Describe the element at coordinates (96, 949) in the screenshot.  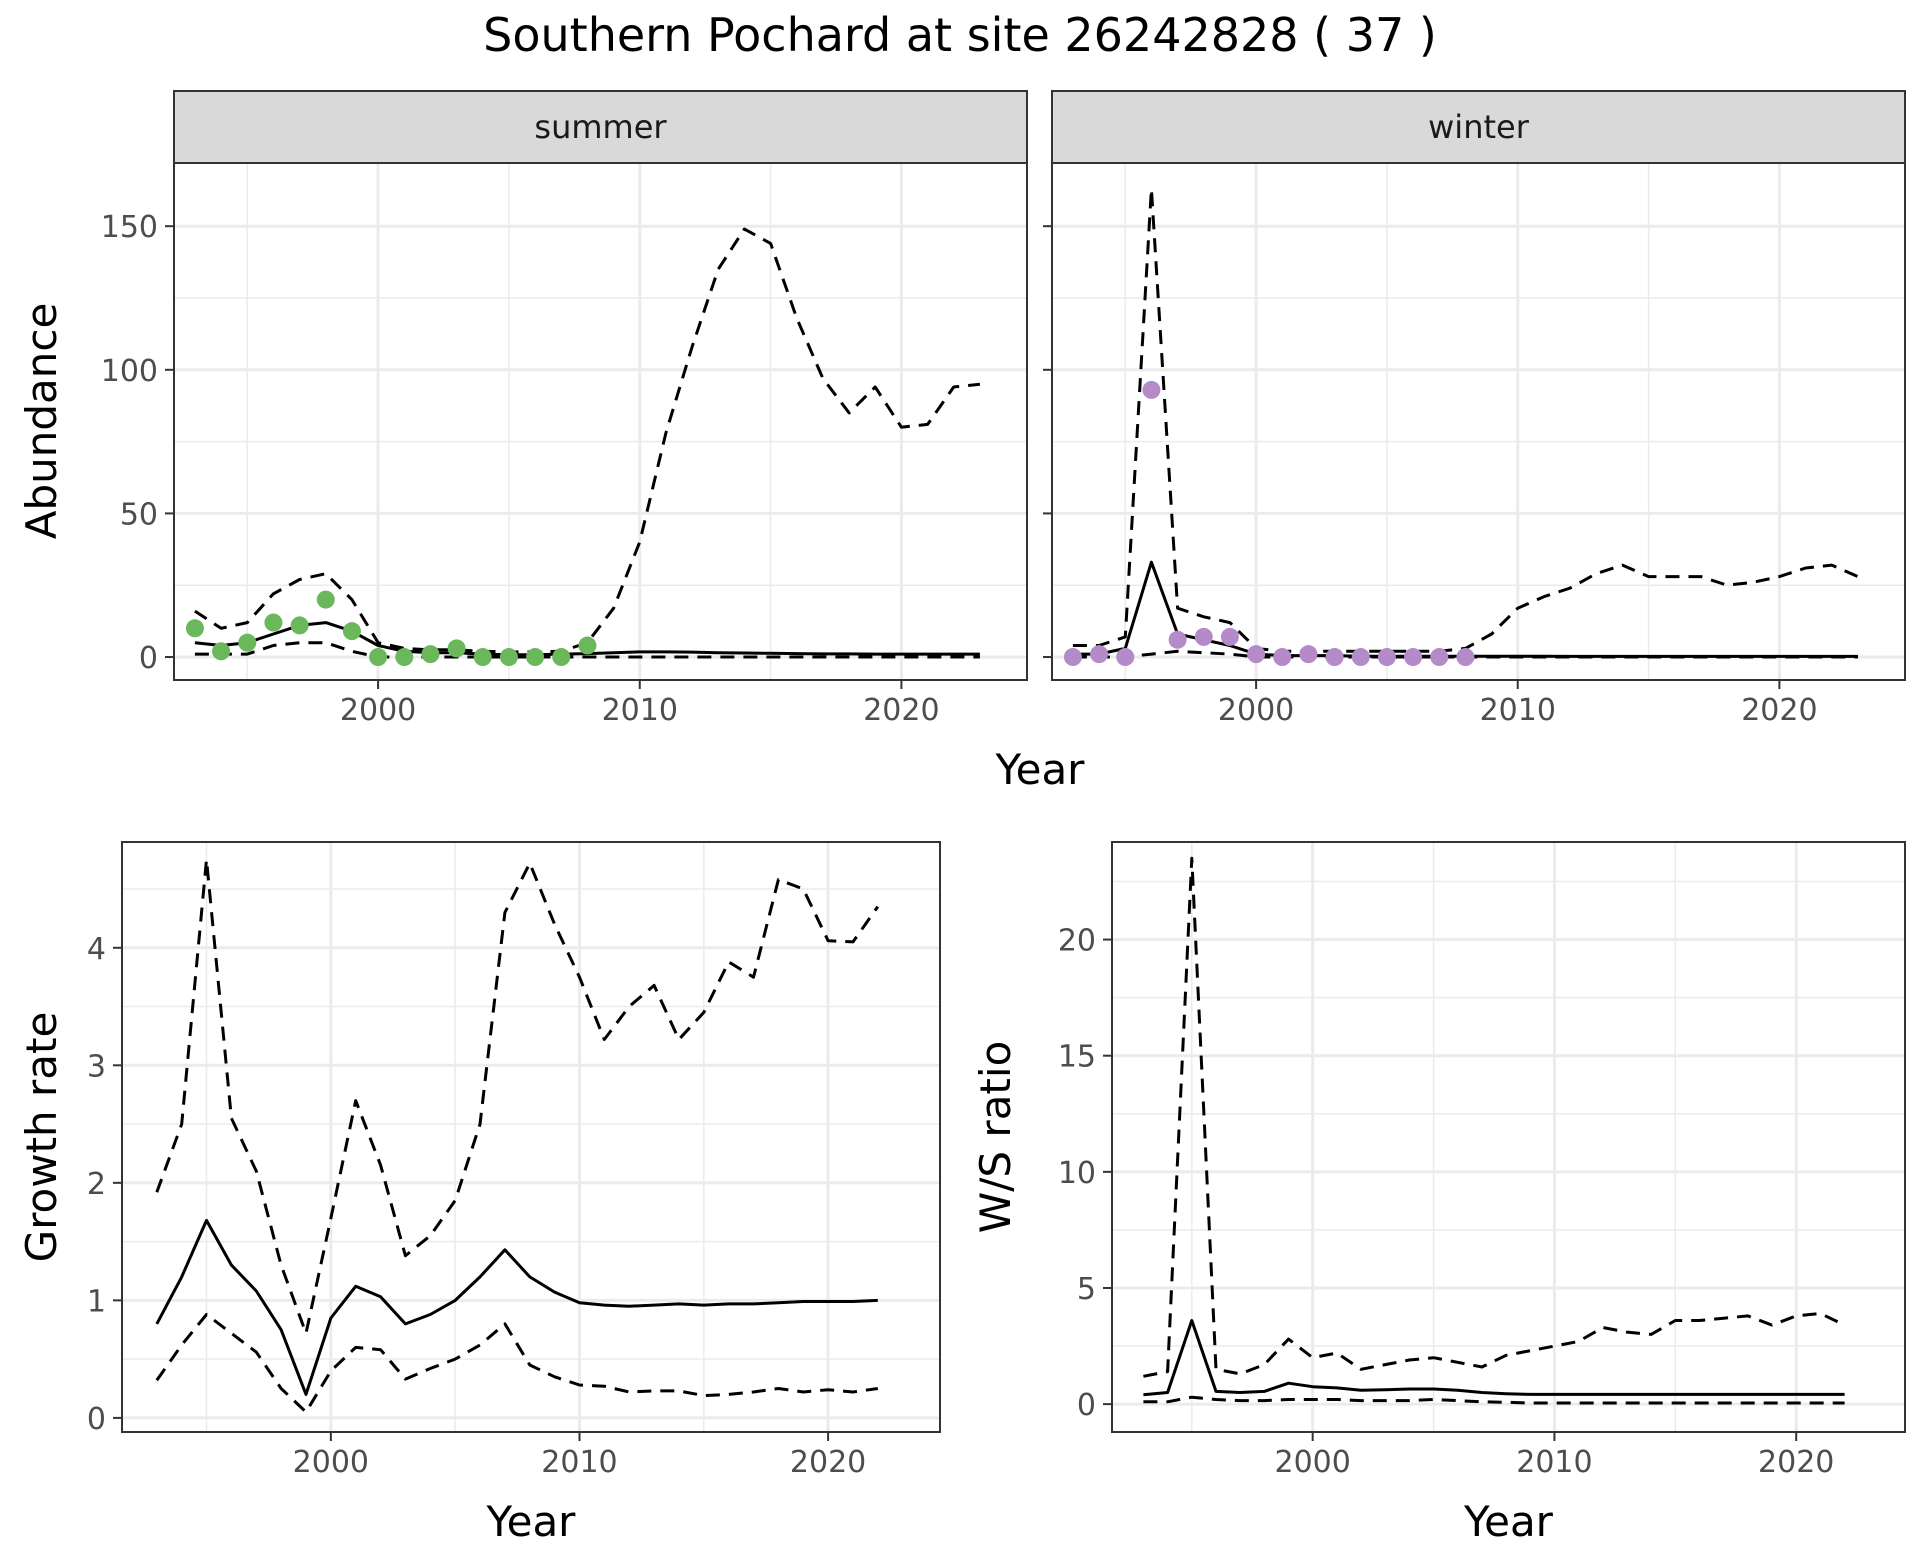
I see `y-tick-label: 4` at that location.